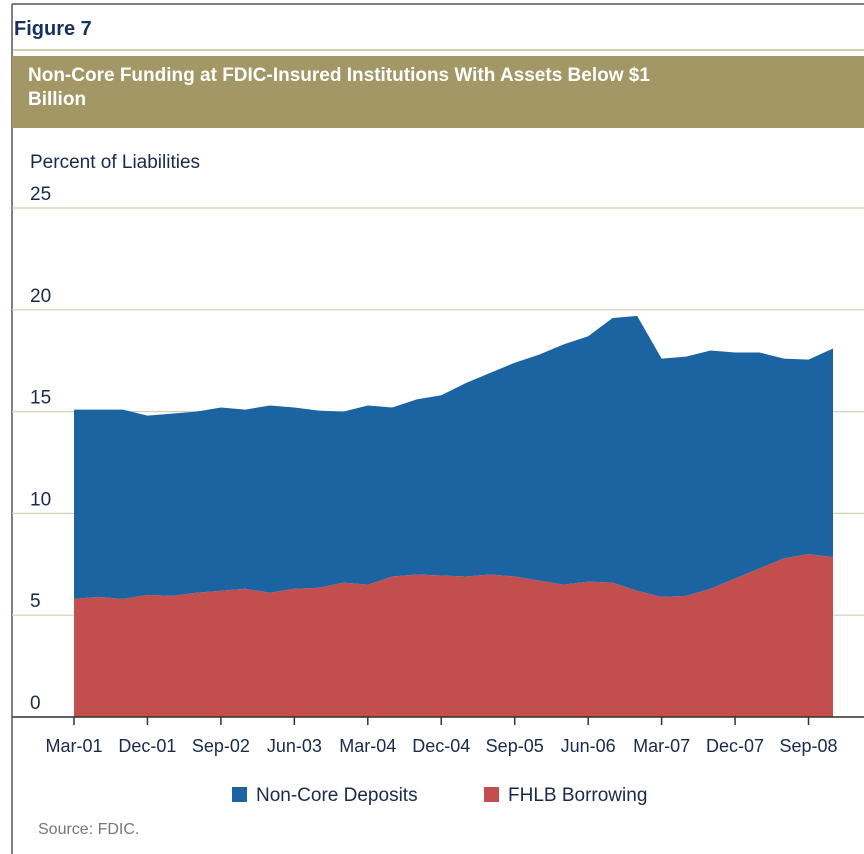 This screenshot has height=854, width=864. I want to click on x-tick-label: Jun-03, so click(294, 746).